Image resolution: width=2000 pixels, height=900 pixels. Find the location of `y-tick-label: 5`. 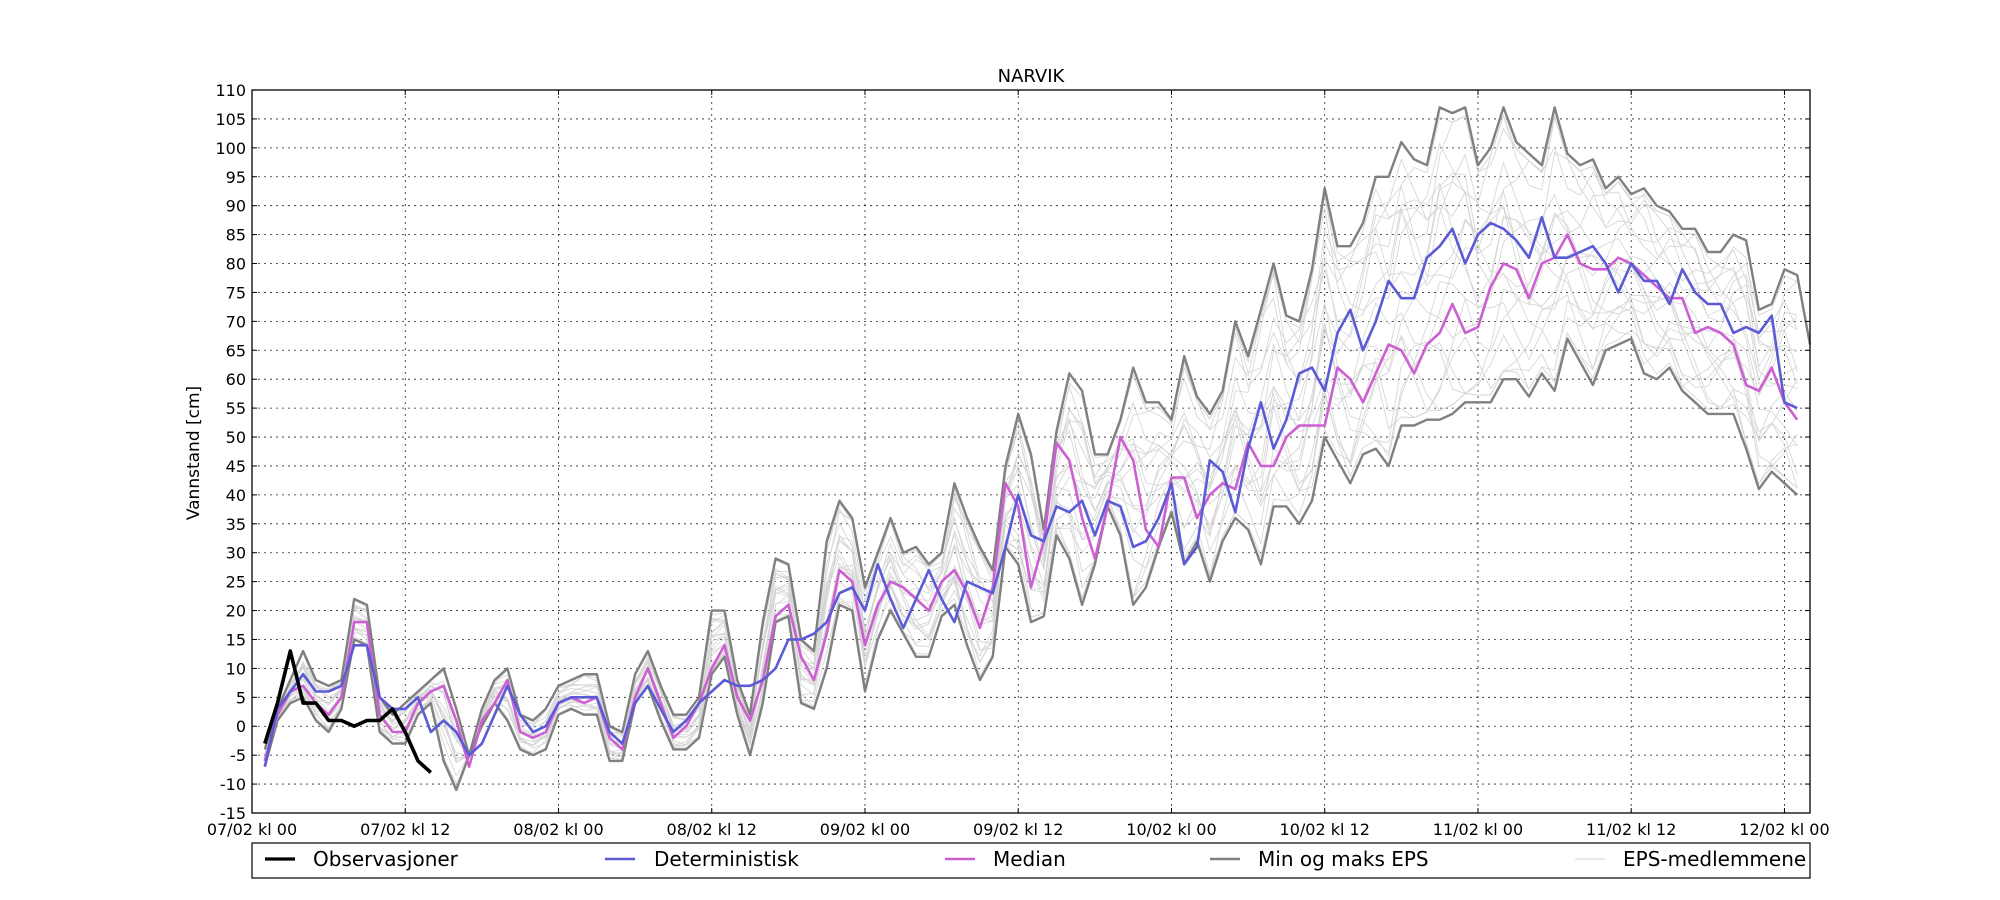

y-tick-label: 5 is located at coordinates (241, 697).